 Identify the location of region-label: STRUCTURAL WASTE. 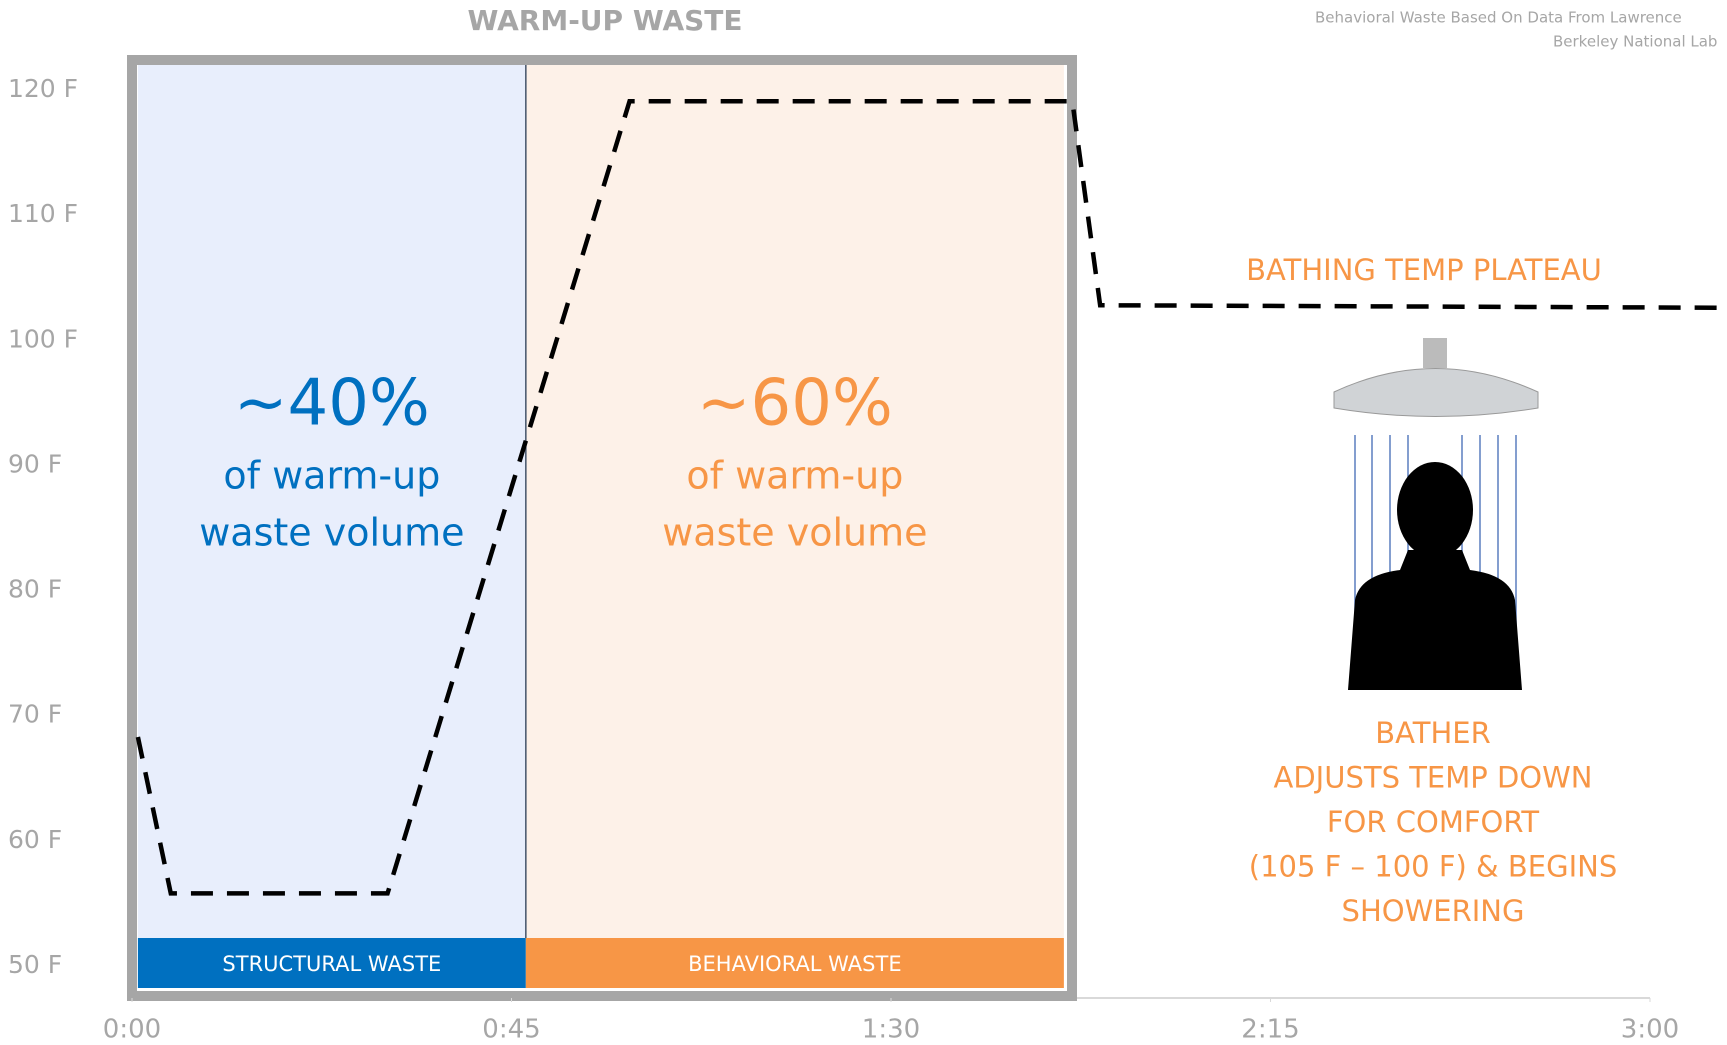
(331, 964).